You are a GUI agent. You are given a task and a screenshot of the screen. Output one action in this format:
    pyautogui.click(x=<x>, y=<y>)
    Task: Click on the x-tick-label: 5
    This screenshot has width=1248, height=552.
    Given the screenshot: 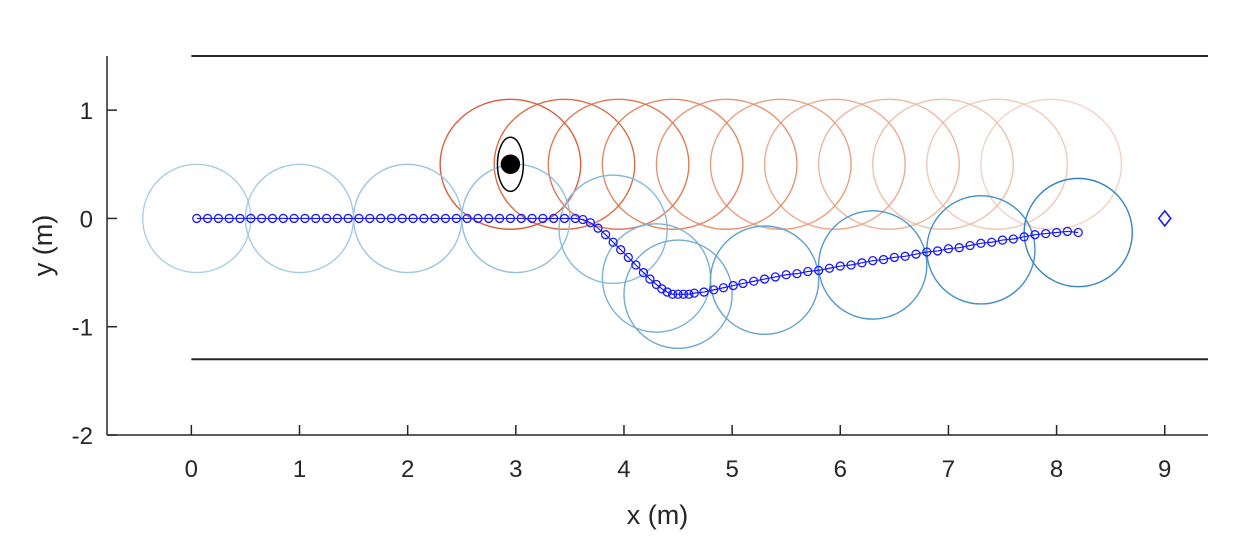 What is the action you would take?
    pyautogui.click(x=731, y=469)
    